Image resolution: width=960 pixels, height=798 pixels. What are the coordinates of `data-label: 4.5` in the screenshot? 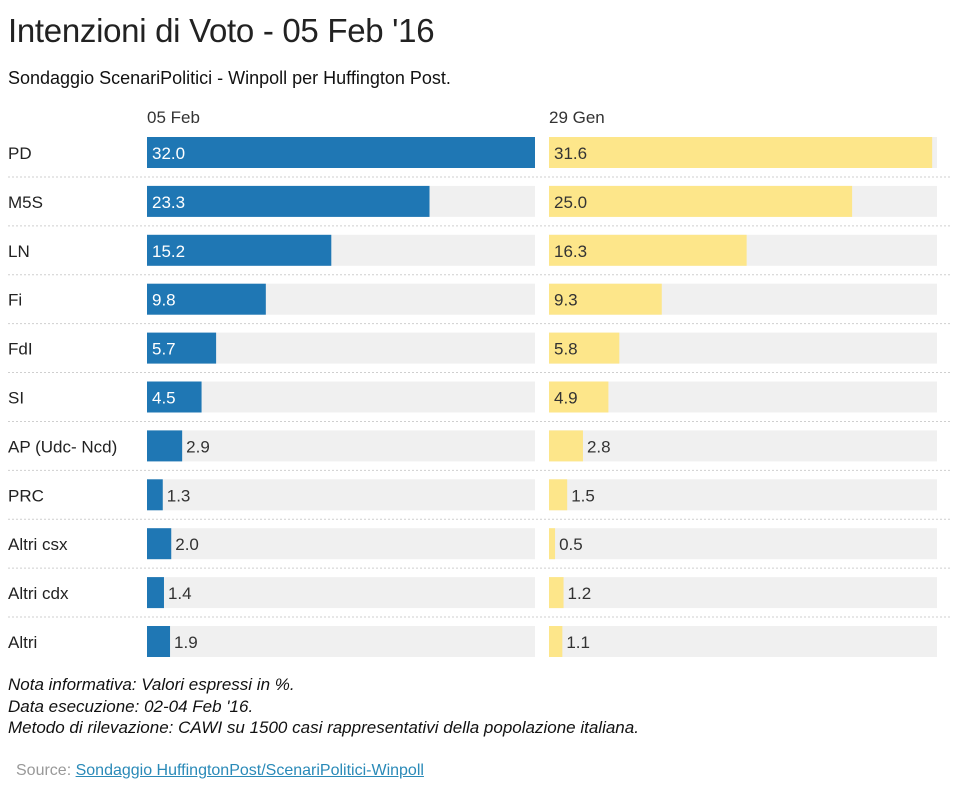 It's located at (164, 398).